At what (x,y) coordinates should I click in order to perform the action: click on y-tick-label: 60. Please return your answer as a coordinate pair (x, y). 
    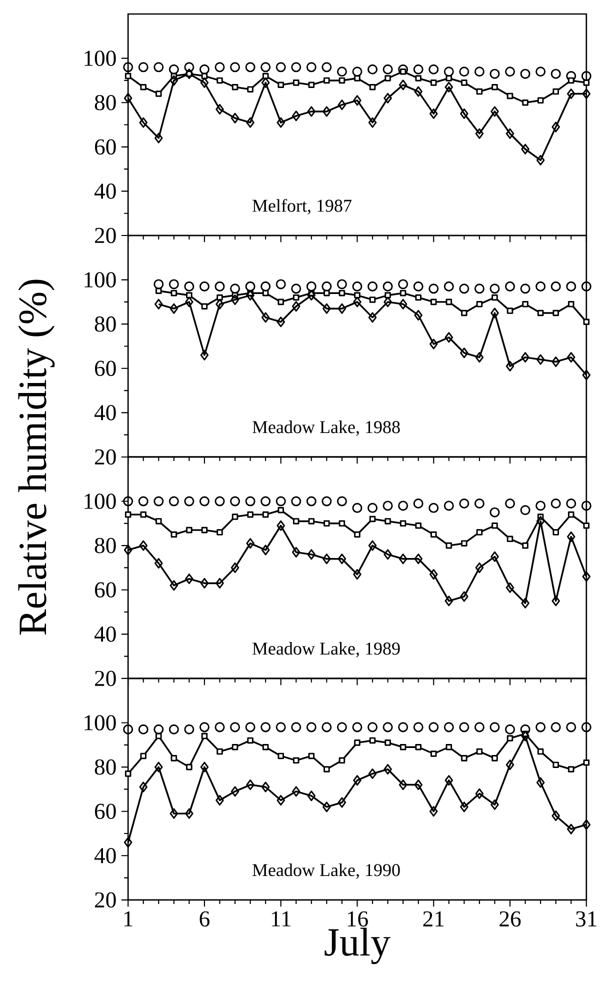
    Looking at the image, I should click on (105, 590).